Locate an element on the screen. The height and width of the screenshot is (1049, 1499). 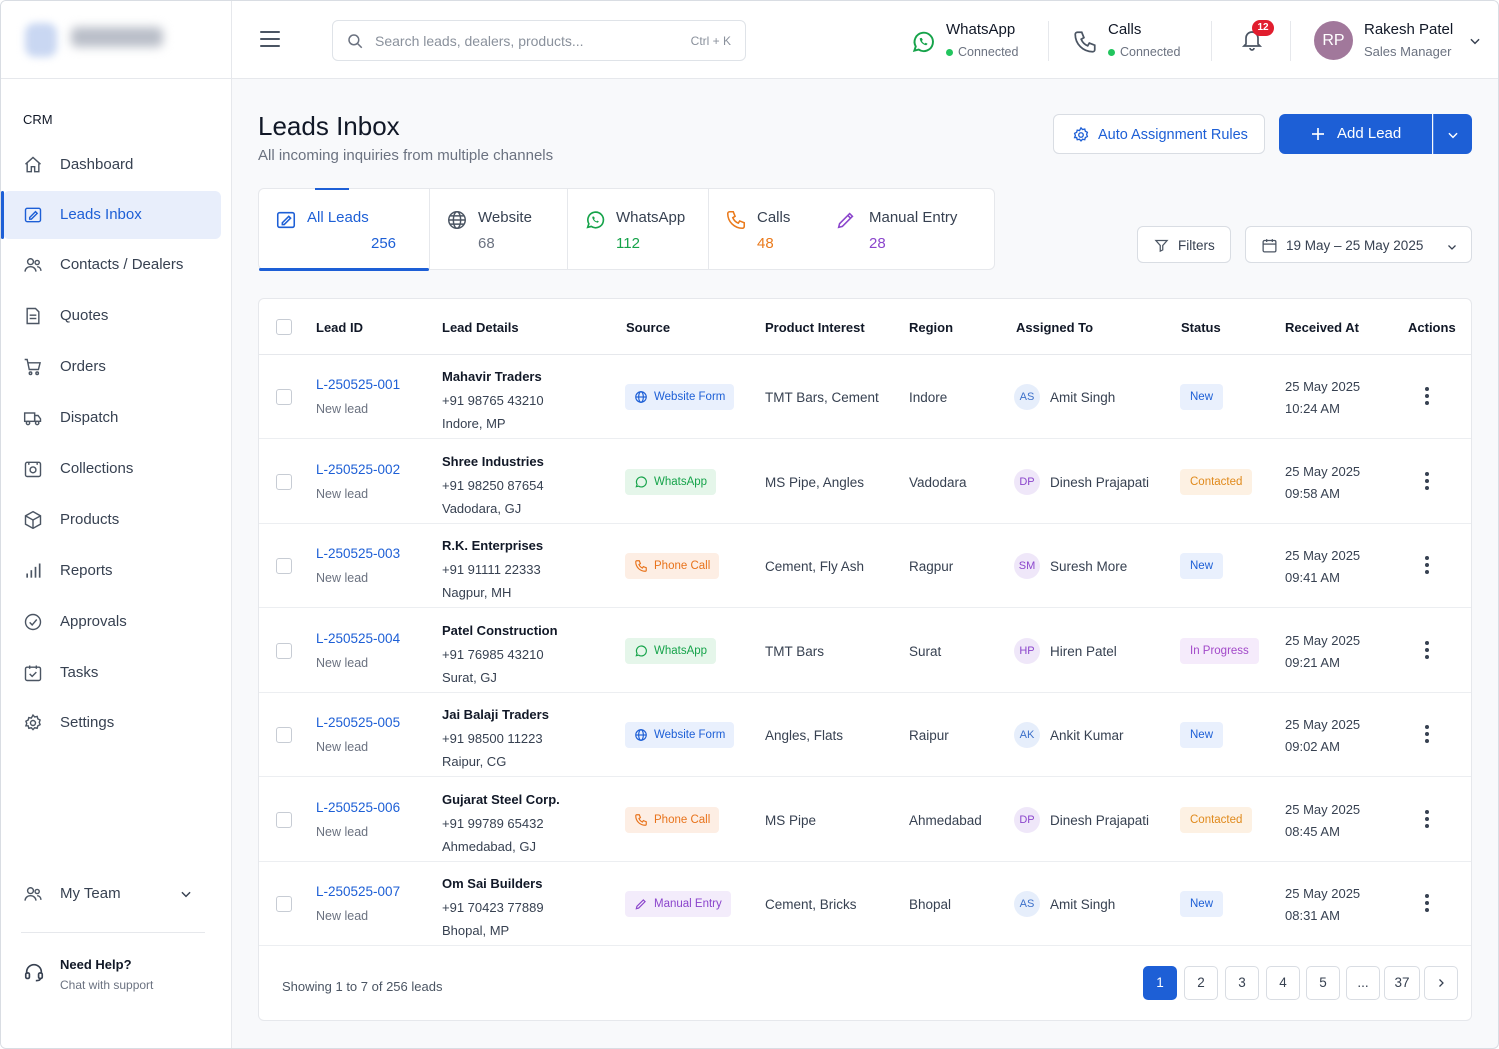
lead-sub-status: New lead is located at coordinates (342, 916).